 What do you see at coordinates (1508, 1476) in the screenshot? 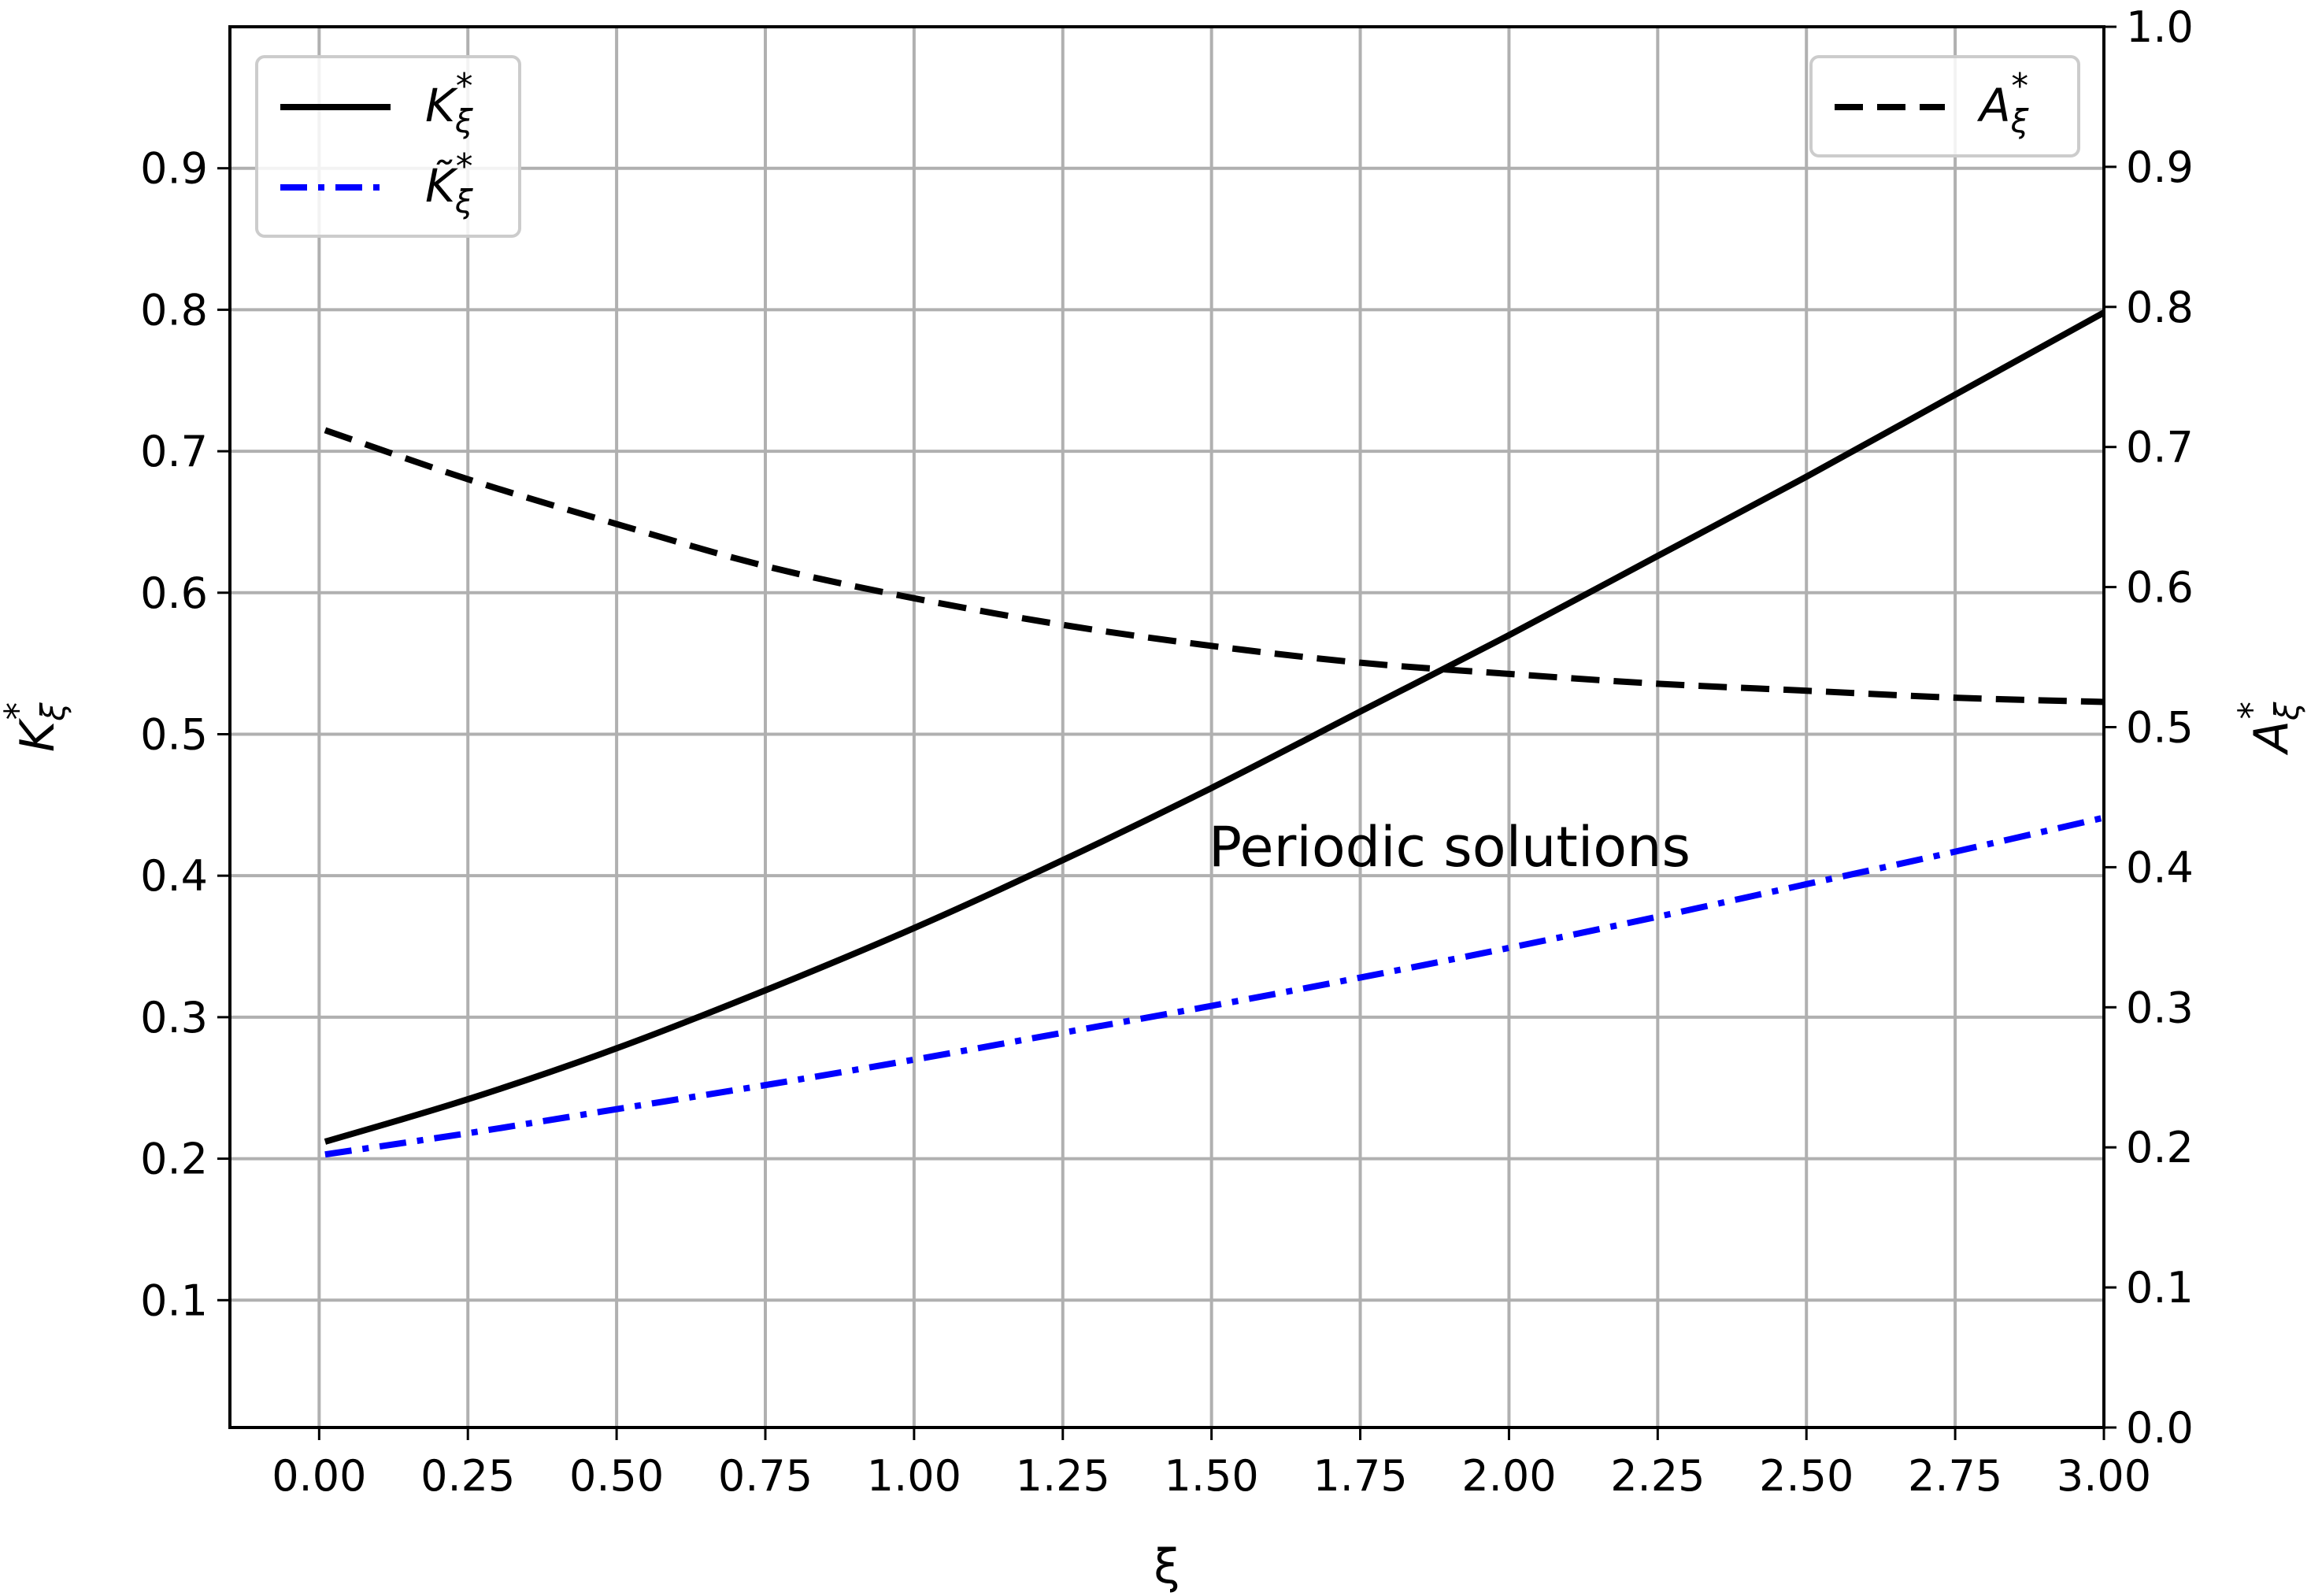
I see `x-tick-label: 2.00` at bounding box center [1508, 1476].